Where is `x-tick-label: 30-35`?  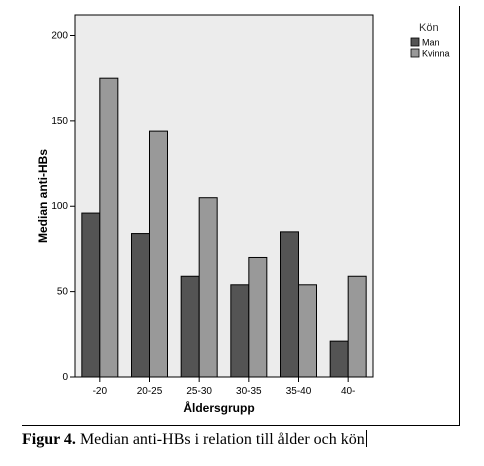 x-tick-label: 30-35 is located at coordinates (249, 391).